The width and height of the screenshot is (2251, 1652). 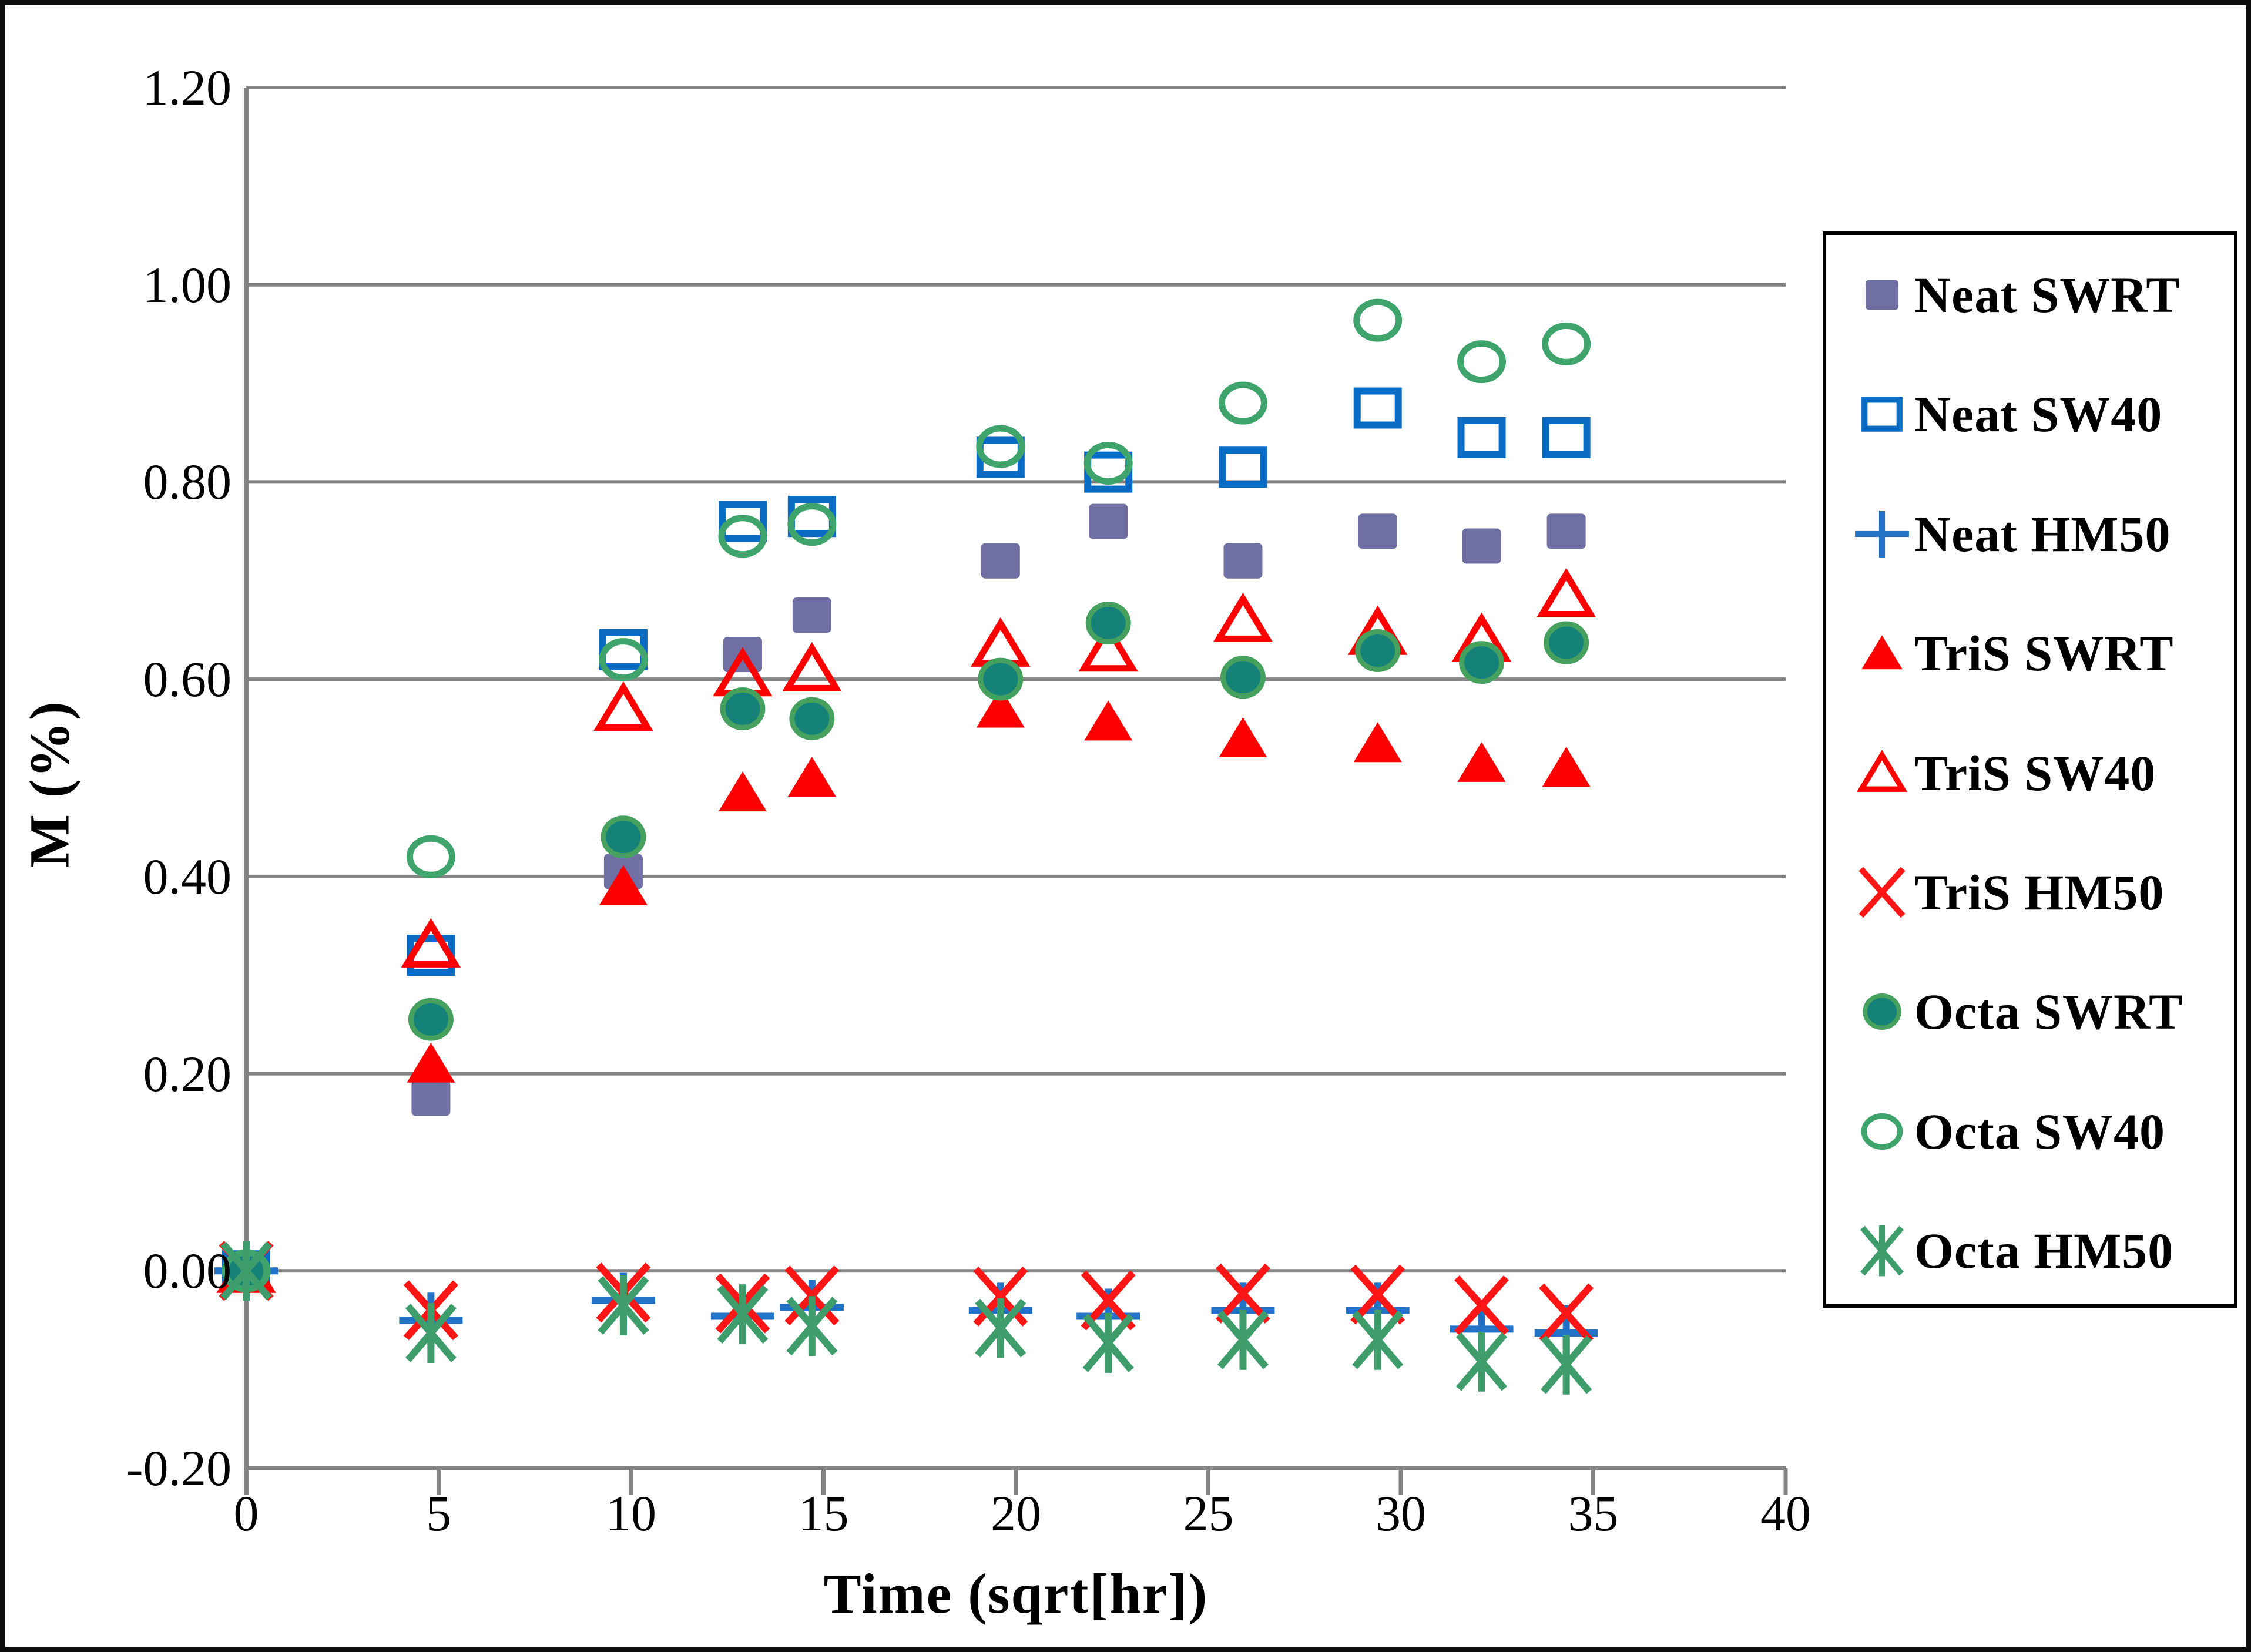 What do you see at coordinates (1870, 1131) in the screenshot?
I see `circle-open-icon` at bounding box center [1870, 1131].